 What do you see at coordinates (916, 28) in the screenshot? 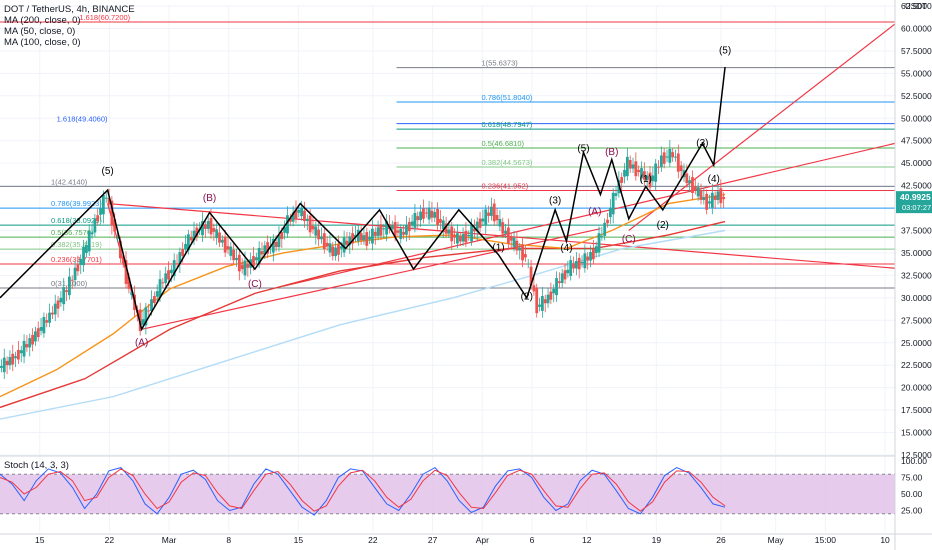
I see `price-tick-label: 60.0000` at bounding box center [916, 28].